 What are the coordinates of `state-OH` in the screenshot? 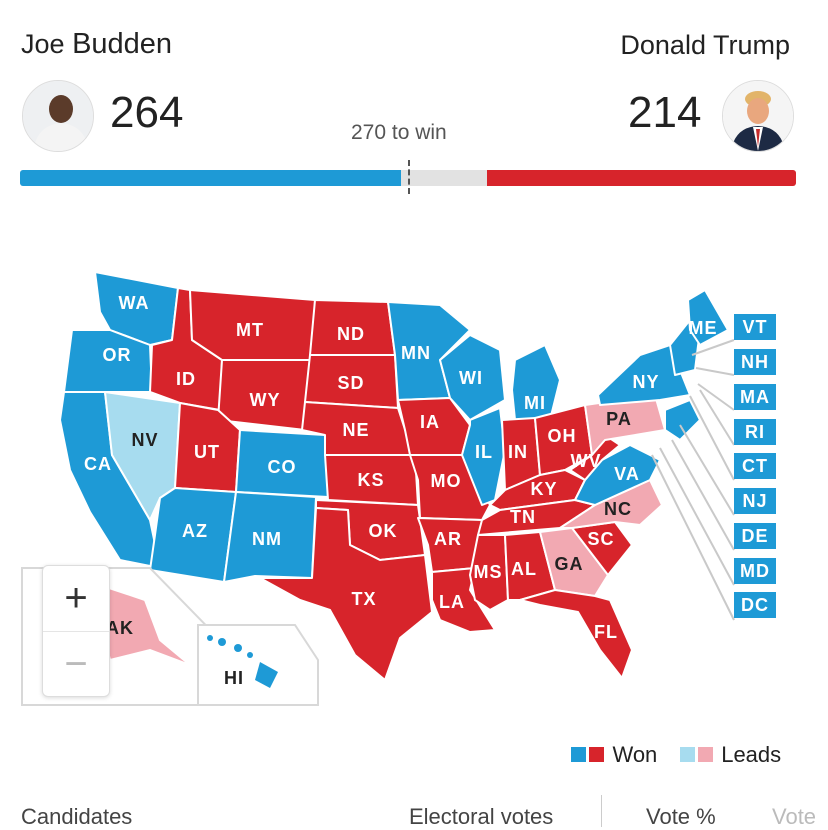 It's located at (563, 440).